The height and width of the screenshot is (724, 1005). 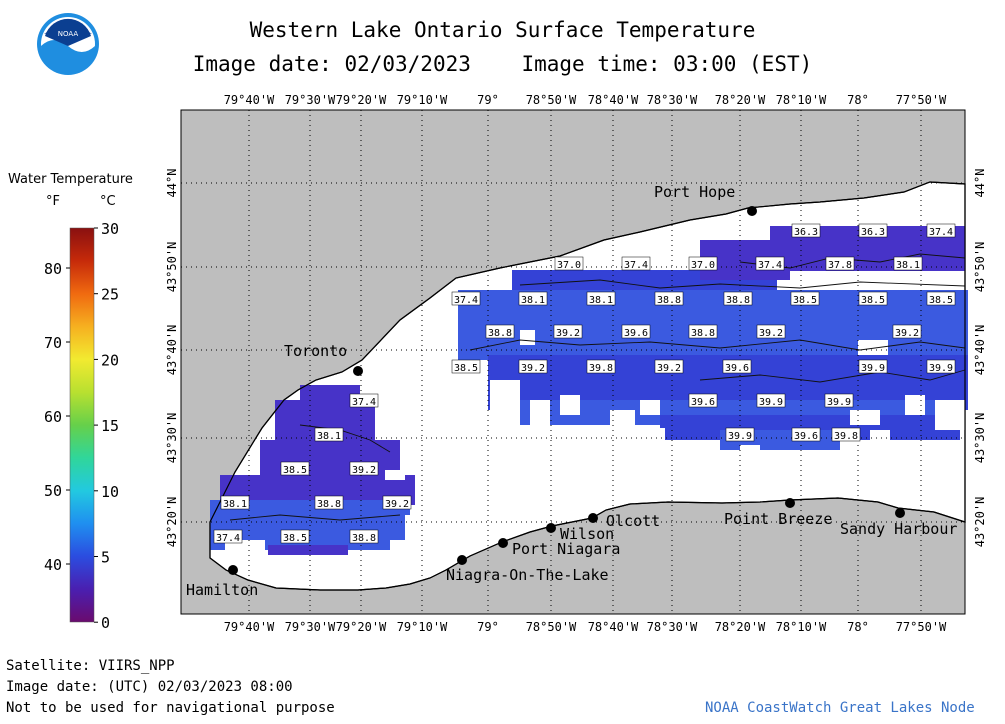 I want to click on bottom-longitude-label: 78°20'W, so click(x=740, y=627).